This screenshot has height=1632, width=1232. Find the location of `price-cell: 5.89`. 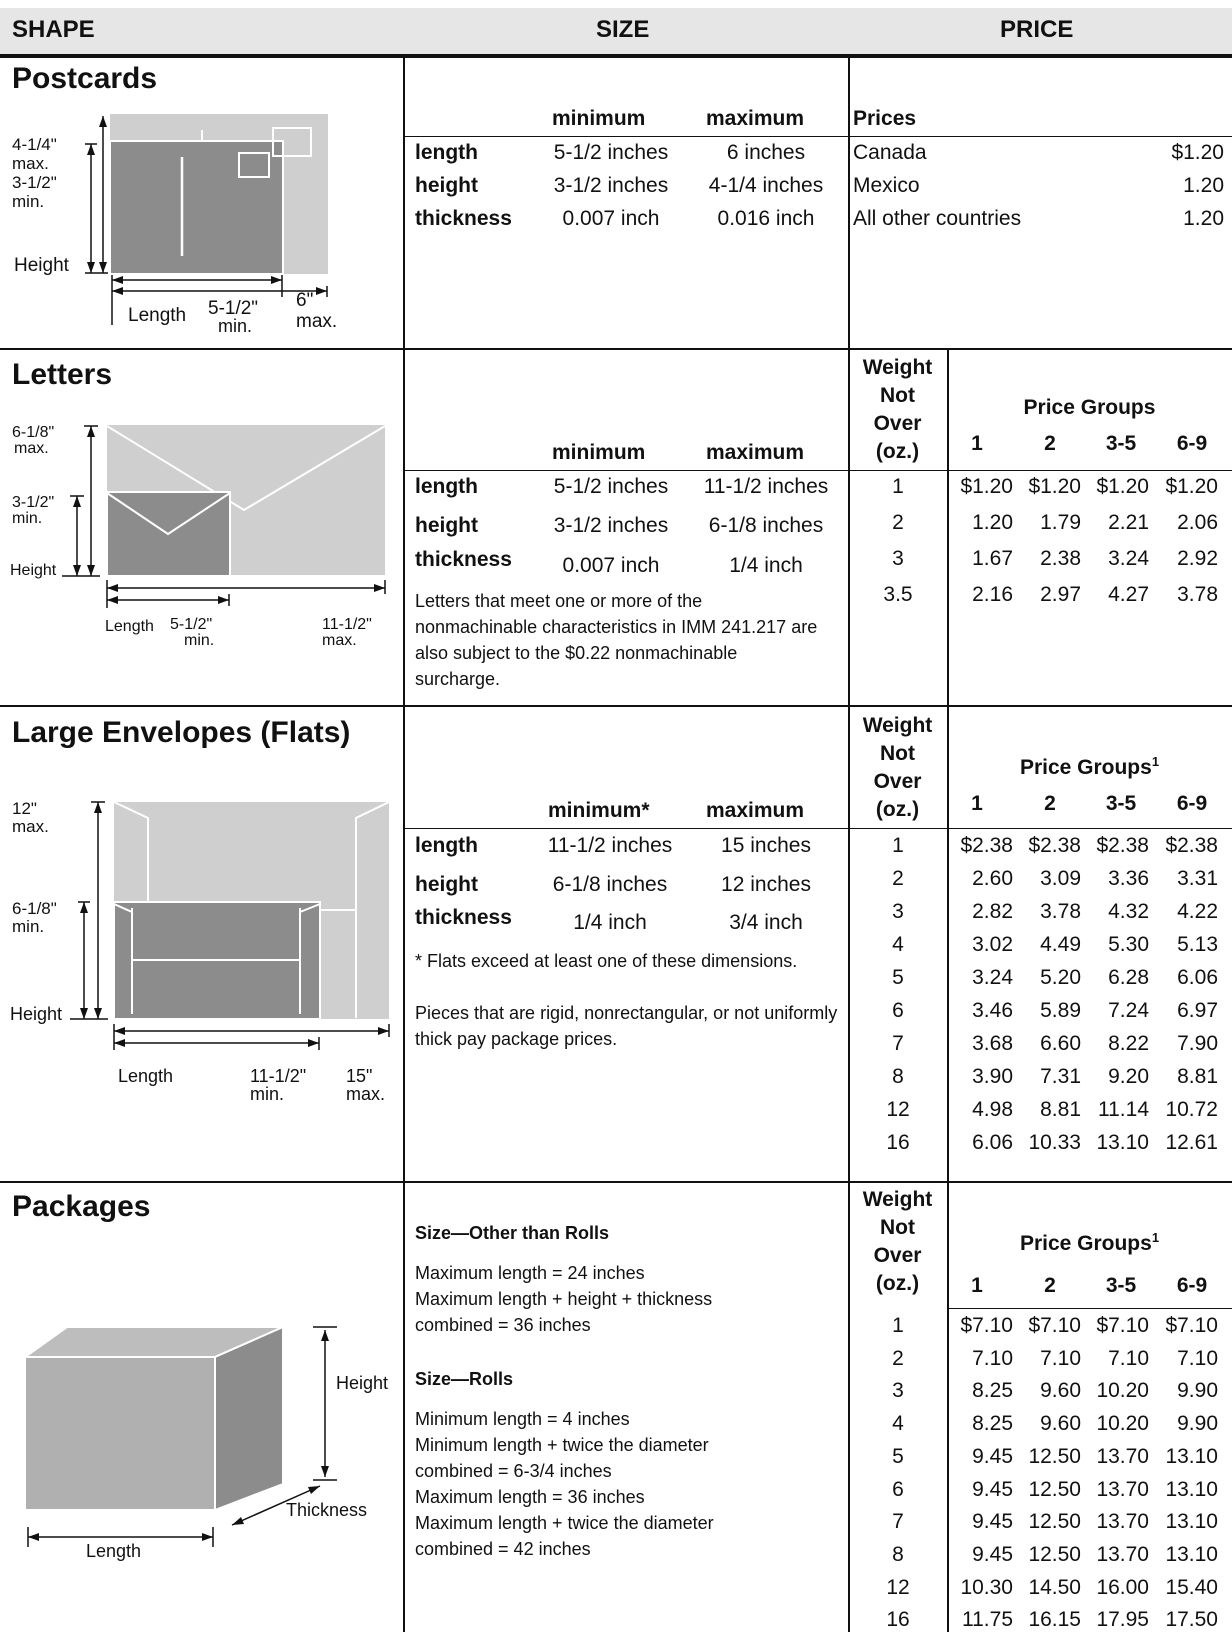

price-cell: 5.89 is located at coordinates (1060, 1010).